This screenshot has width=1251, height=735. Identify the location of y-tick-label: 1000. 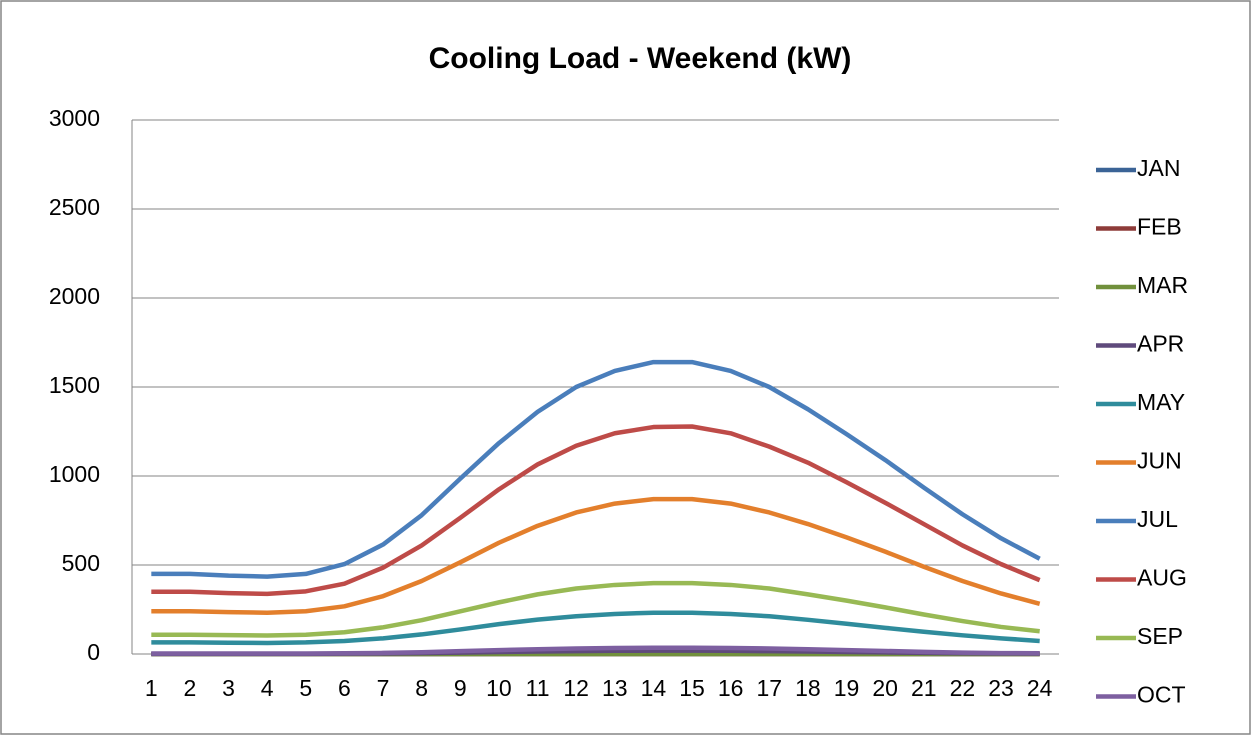
(74, 474).